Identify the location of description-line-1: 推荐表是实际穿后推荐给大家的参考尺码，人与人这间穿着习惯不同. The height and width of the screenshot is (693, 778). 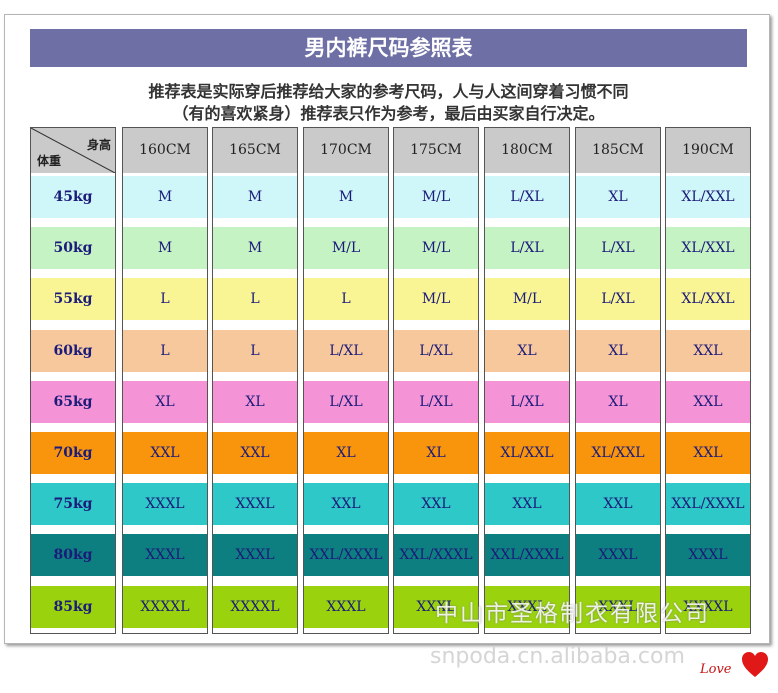
(388, 91).